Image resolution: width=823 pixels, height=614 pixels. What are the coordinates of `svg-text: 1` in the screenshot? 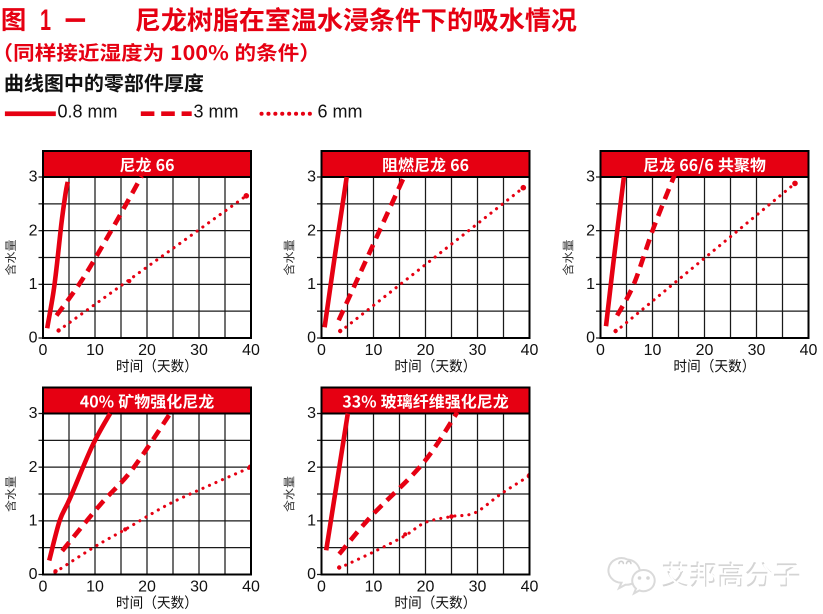 It's located at (45, 20).